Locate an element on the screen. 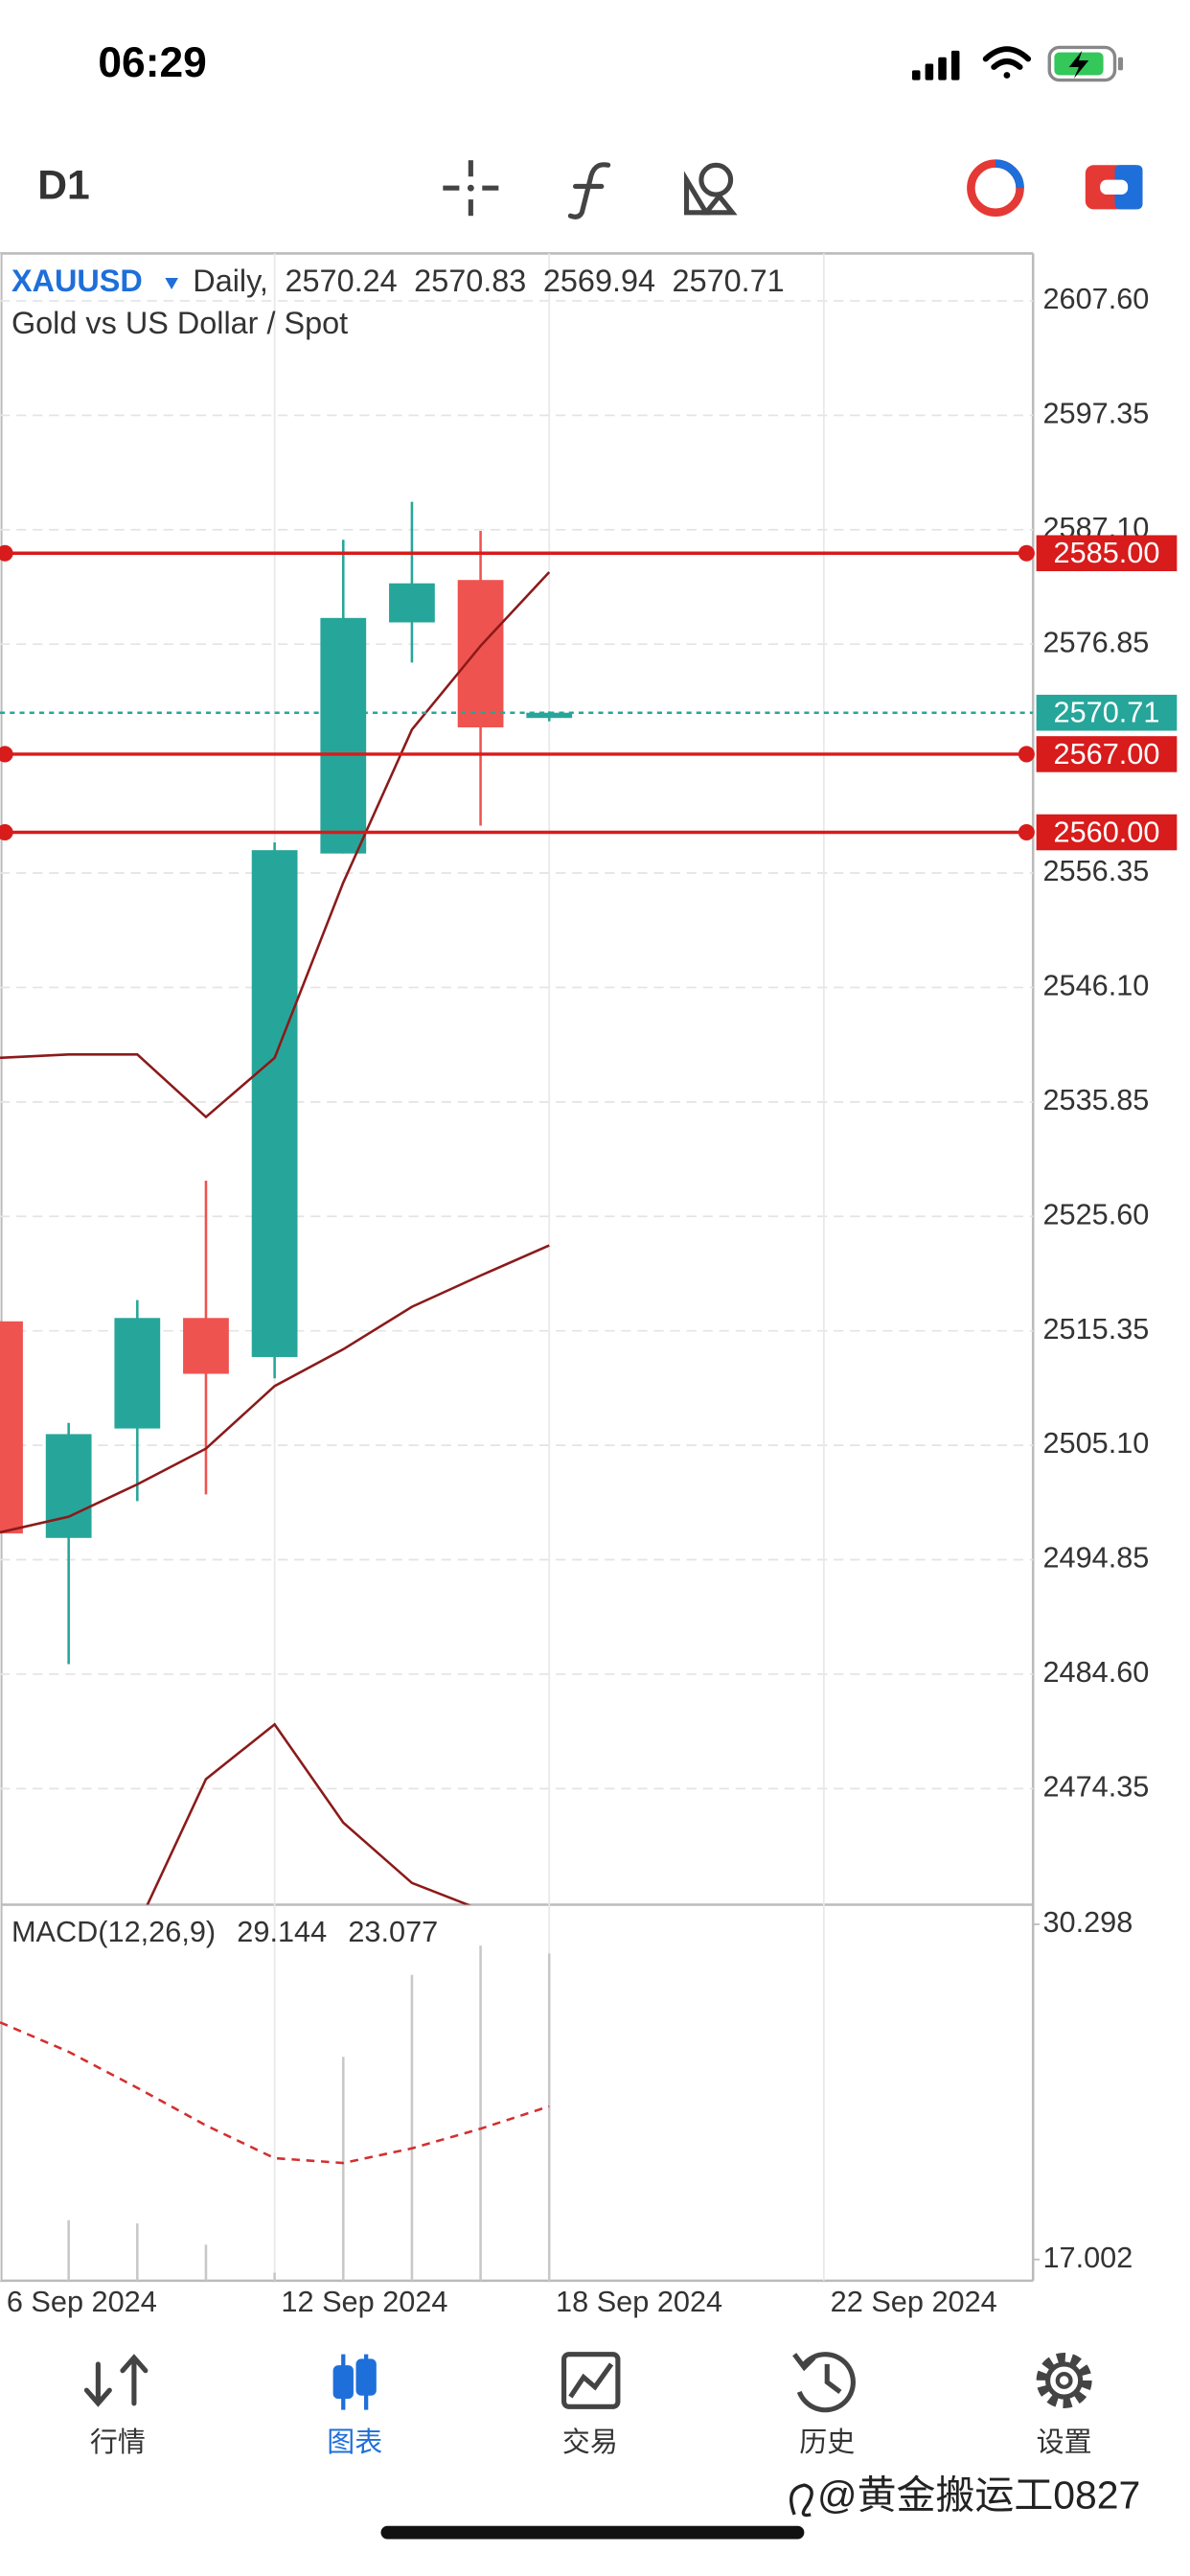  tab-history: 历史 is located at coordinates (824, 2405).